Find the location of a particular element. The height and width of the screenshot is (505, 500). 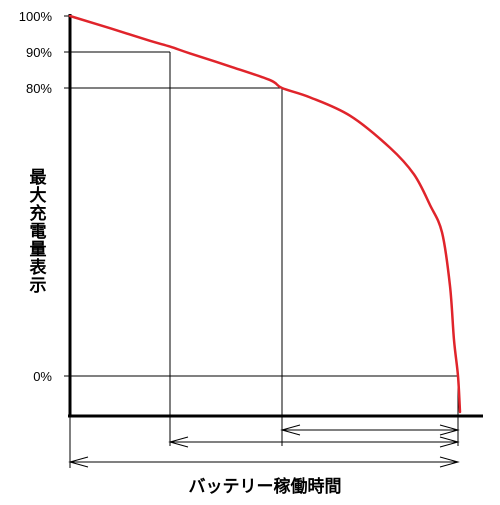

y-tick-label: 90% is located at coordinates (39, 52).